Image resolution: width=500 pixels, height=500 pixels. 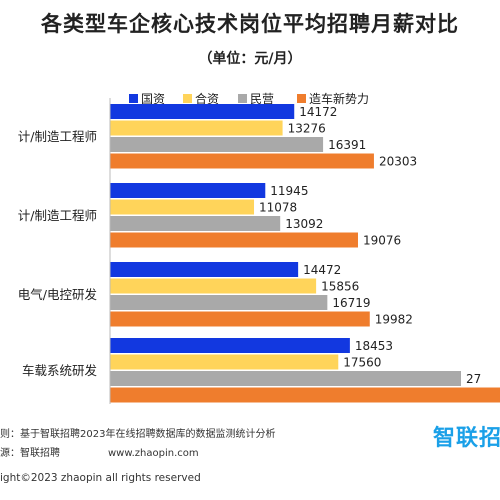 What do you see at coordinates (322, 270) in the screenshot?
I see `data-label-3-1: 14472` at bounding box center [322, 270].